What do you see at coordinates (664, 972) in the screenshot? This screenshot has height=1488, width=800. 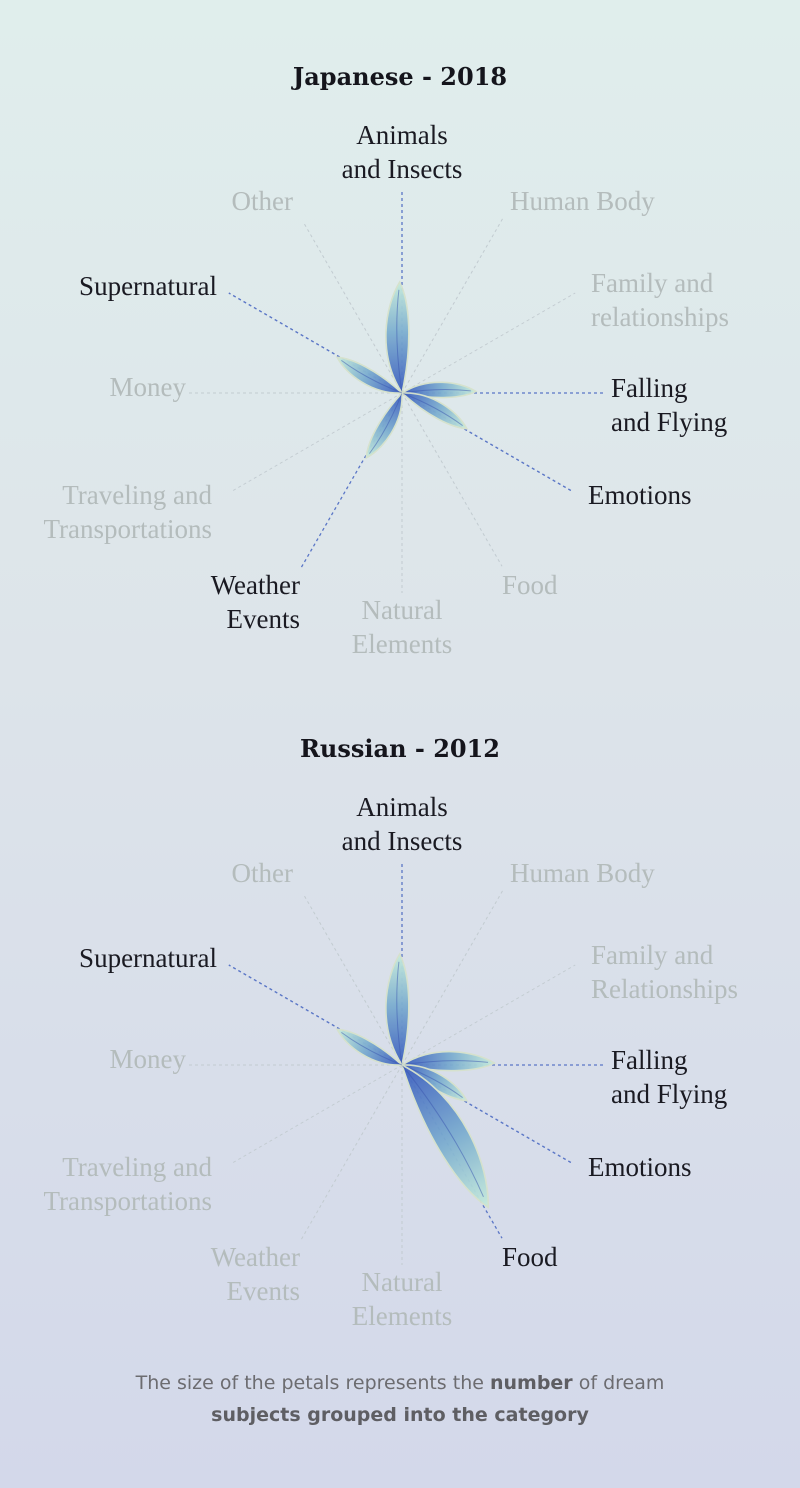 I see `category-label: Family and Relationships` at bounding box center [664, 972].